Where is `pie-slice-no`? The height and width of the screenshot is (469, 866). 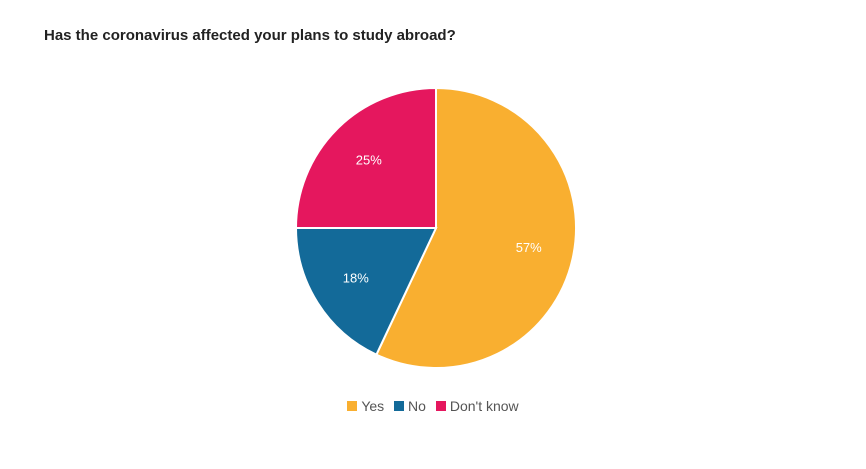
pie-slice-no is located at coordinates (366, 292).